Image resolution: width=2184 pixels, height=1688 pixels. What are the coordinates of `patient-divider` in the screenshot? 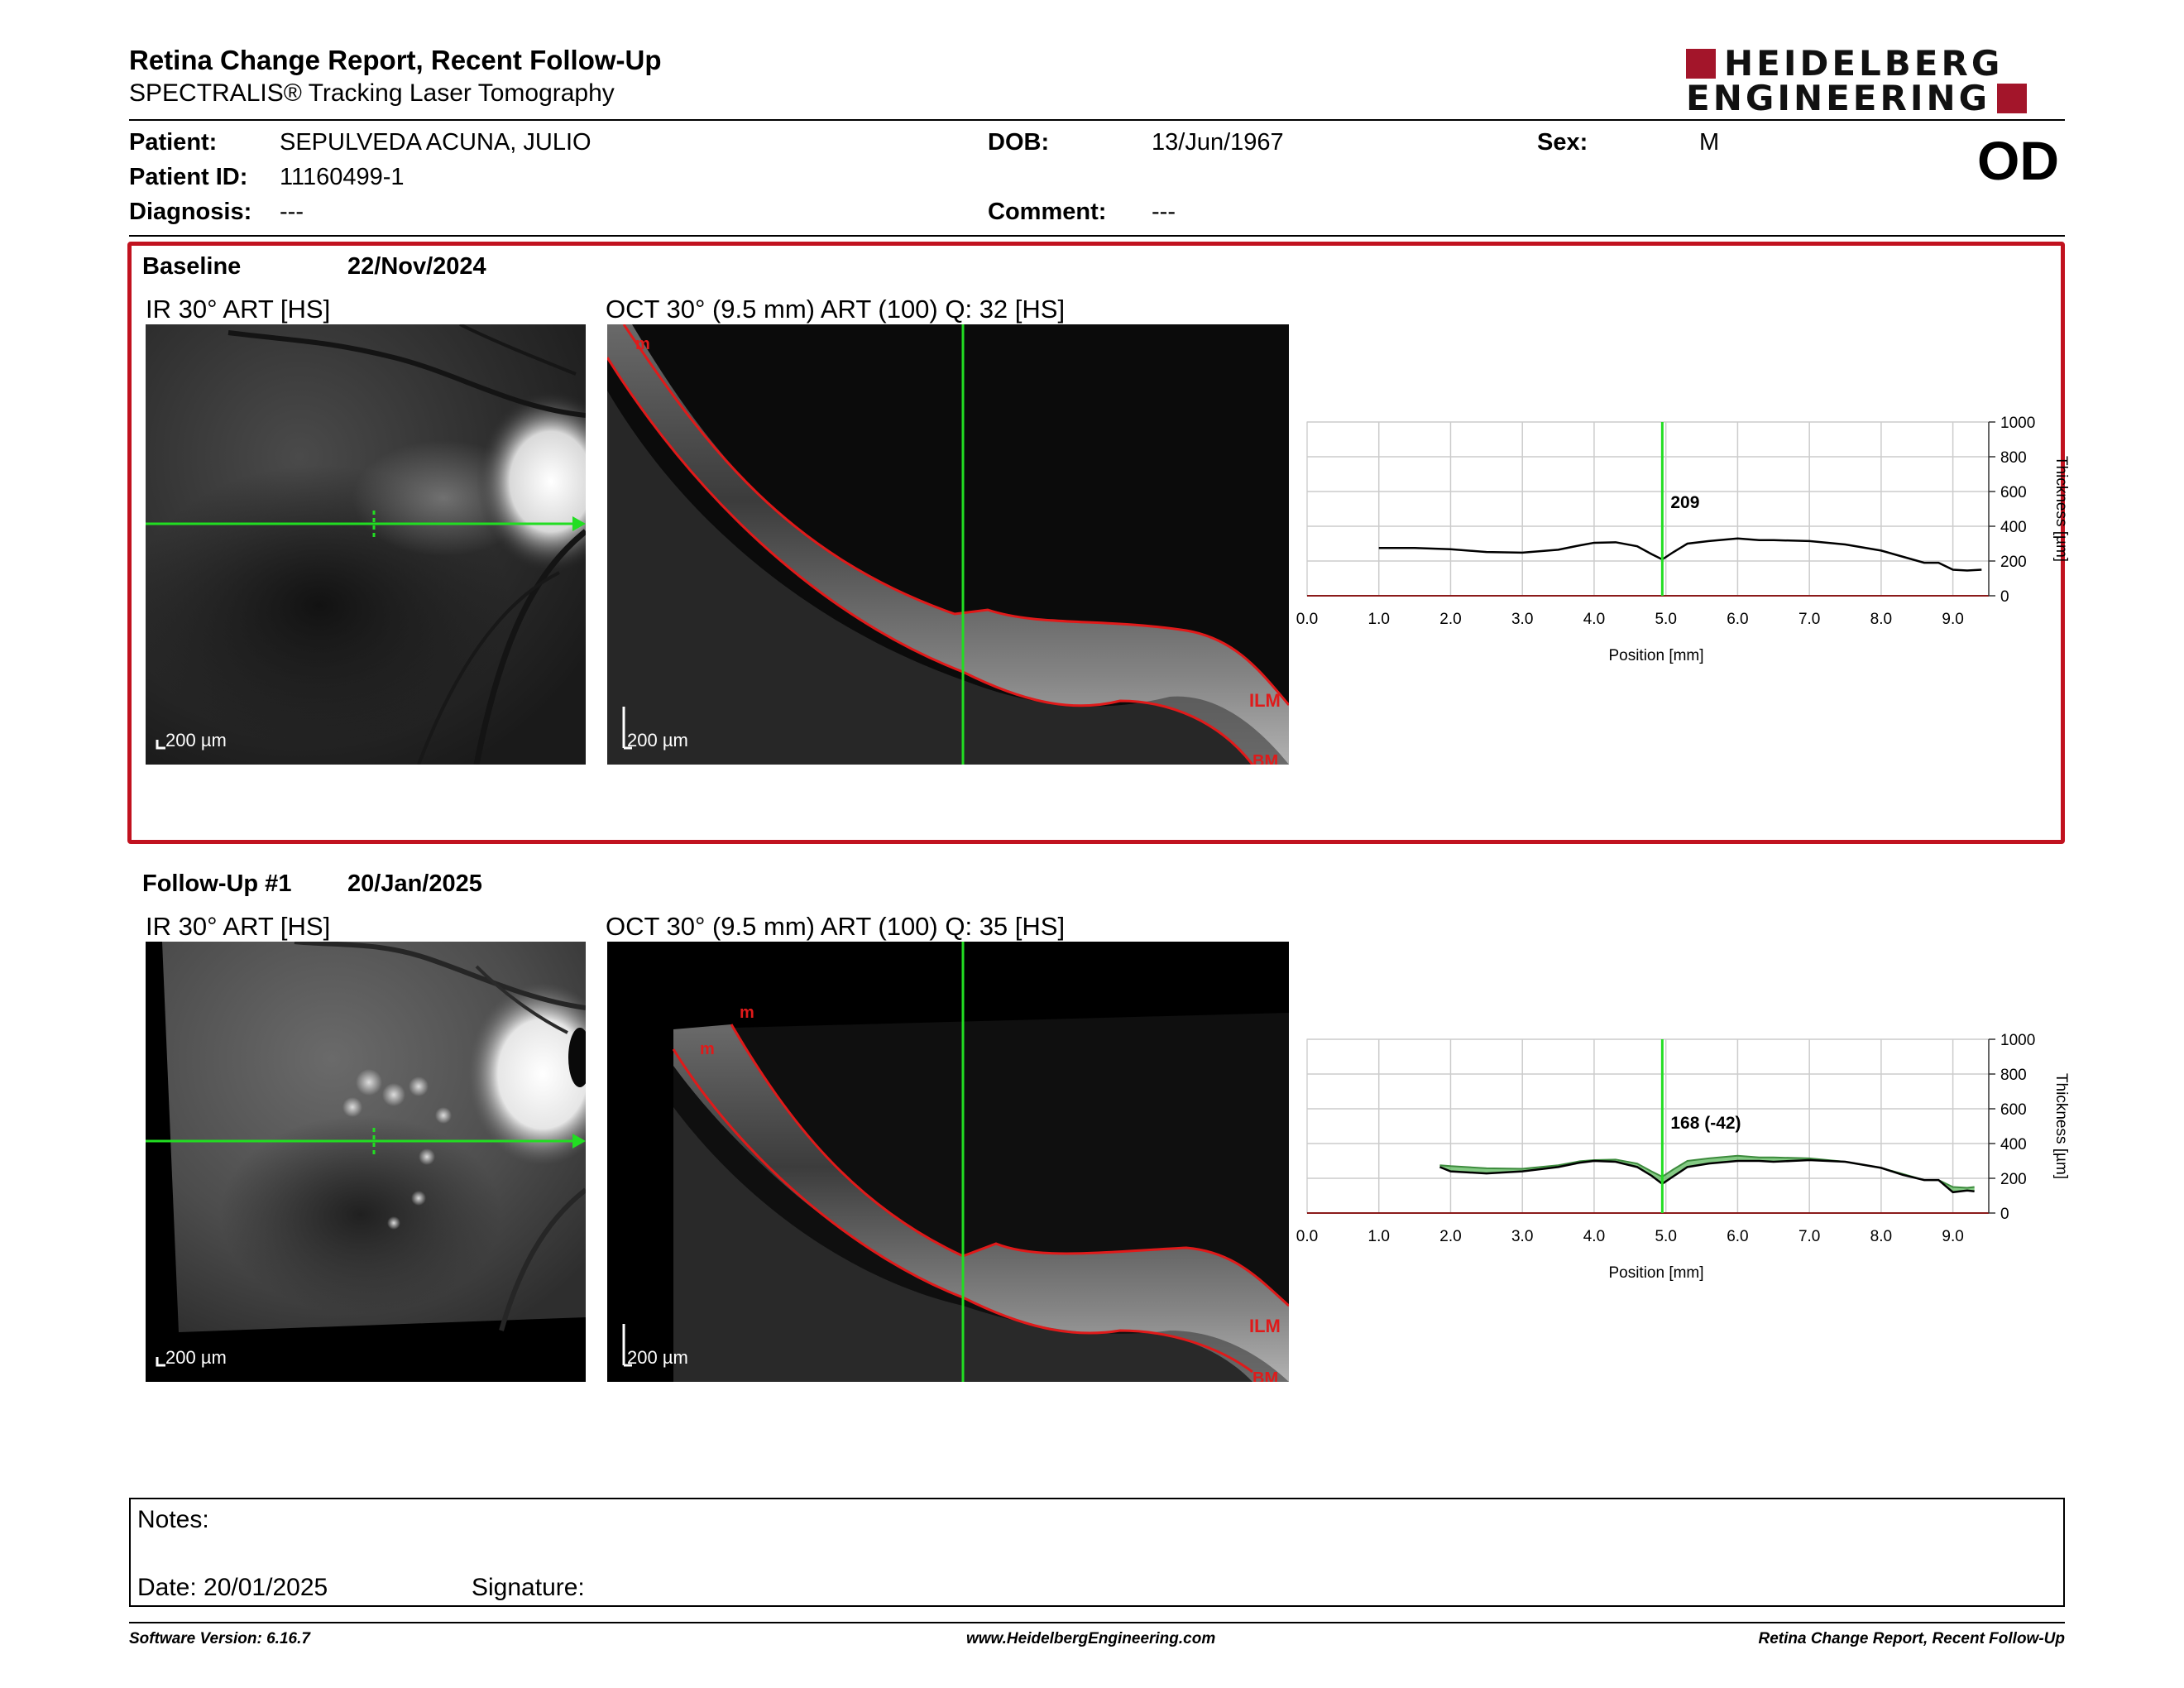 It's located at (1097, 236).